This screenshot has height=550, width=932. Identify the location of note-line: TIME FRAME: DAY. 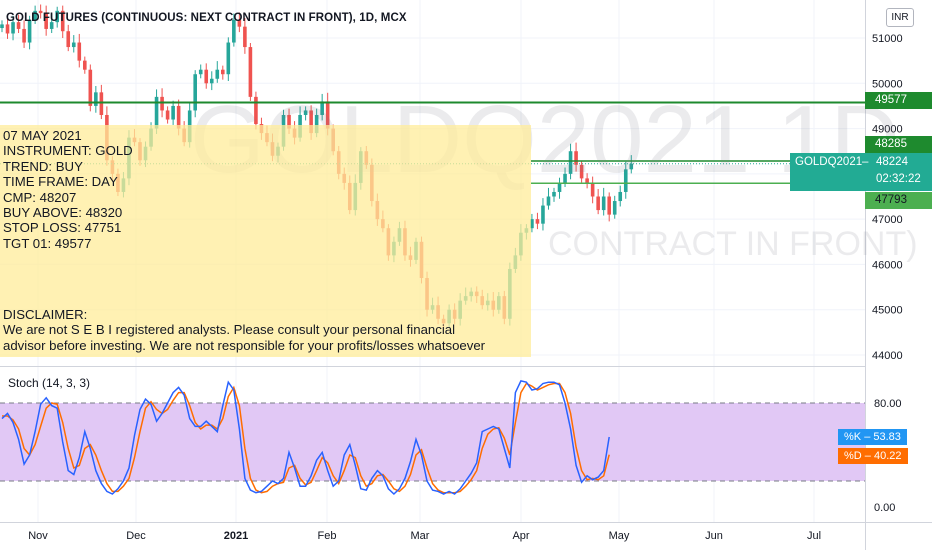
(60, 182).